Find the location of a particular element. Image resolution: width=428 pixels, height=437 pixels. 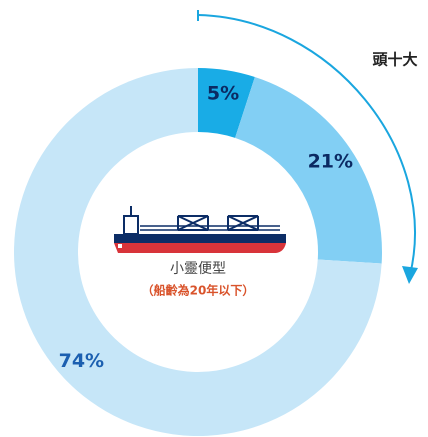

center-subtitle: （船齡為20年以下） is located at coordinates (198, 290).